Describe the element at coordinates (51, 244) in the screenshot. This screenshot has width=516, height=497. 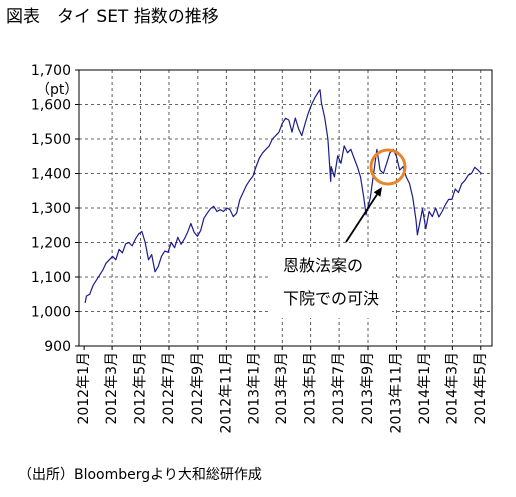
I see `y-tick-label: 1,200` at that location.